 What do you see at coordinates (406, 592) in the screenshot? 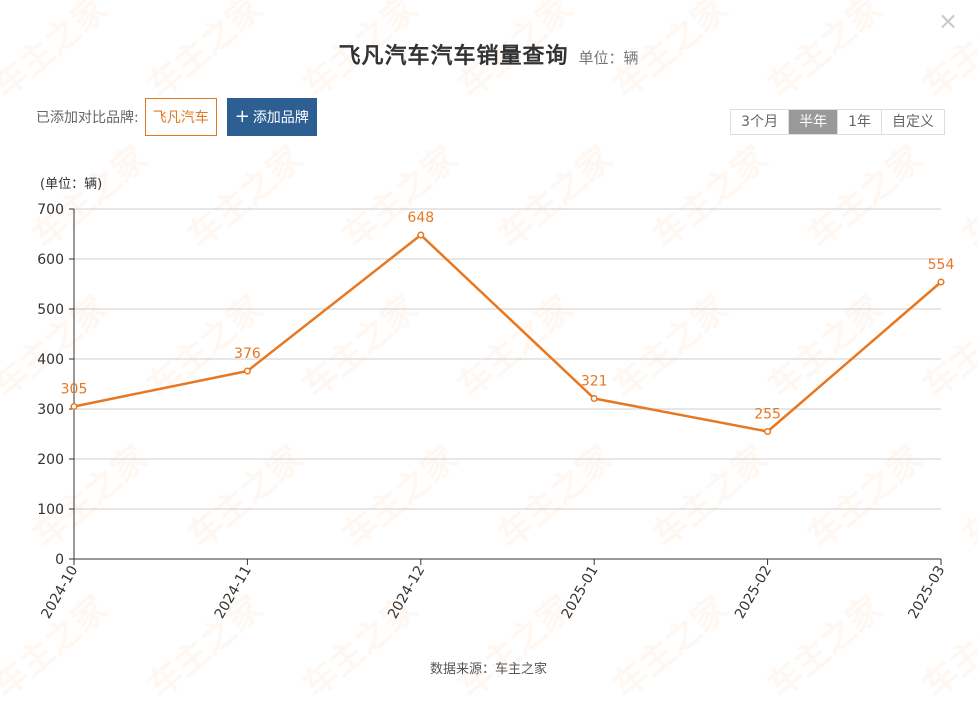
I see `x-tick-label: 2024-12` at bounding box center [406, 592].